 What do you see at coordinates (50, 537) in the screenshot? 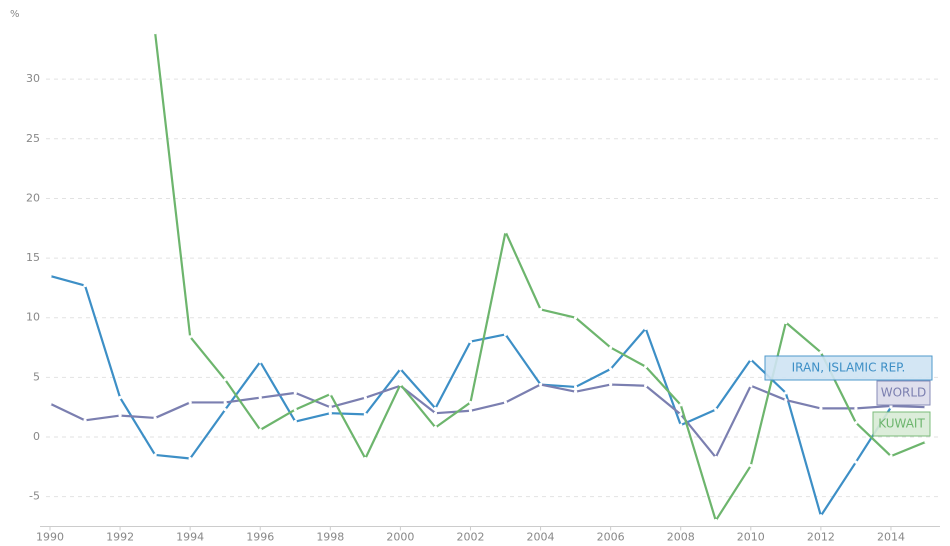
I see `x-tick-label: 1990` at bounding box center [50, 537].